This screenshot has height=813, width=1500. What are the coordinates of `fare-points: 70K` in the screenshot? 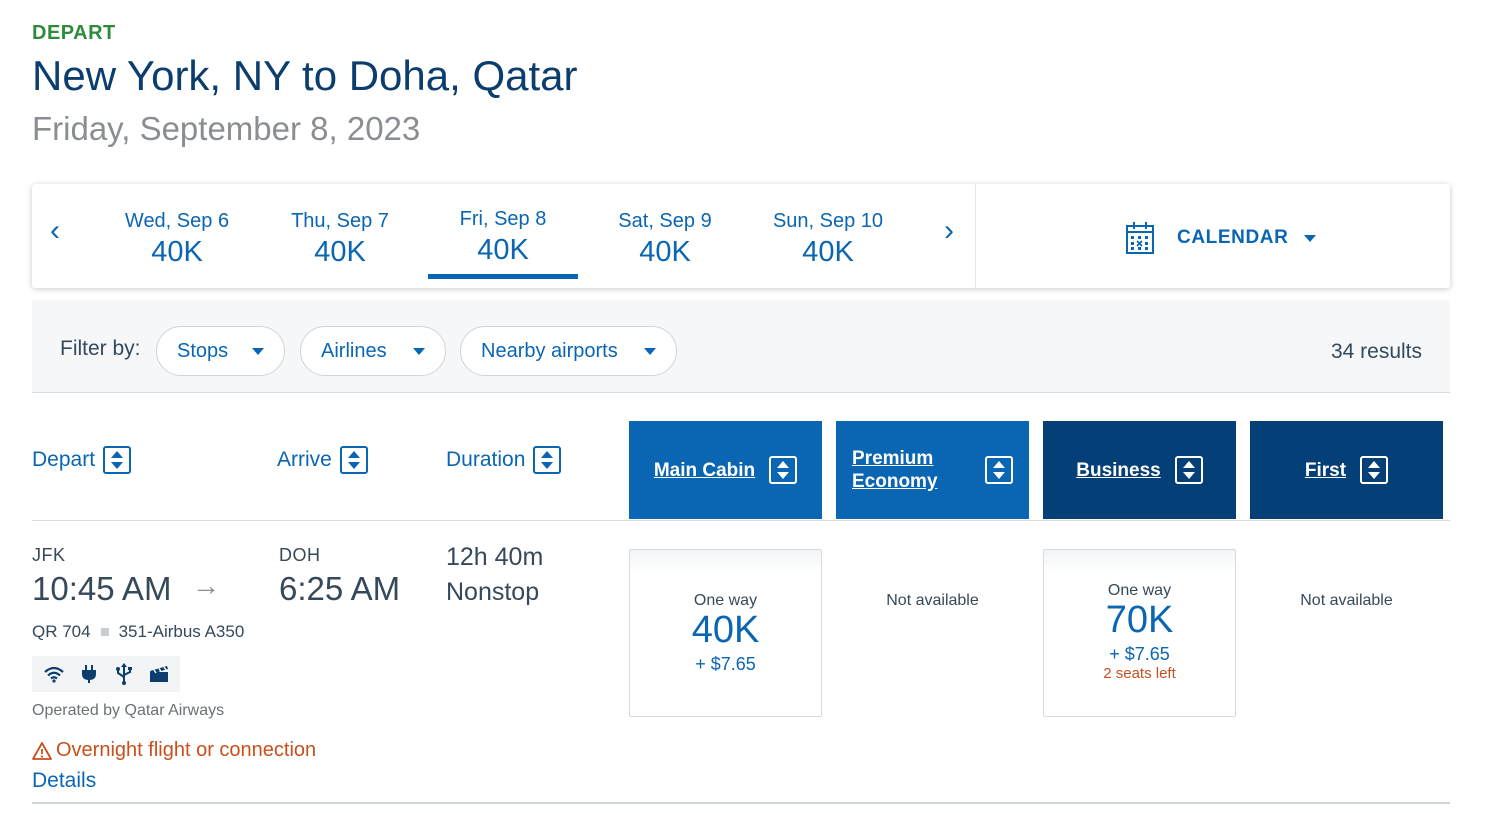 It's located at (1139, 620).